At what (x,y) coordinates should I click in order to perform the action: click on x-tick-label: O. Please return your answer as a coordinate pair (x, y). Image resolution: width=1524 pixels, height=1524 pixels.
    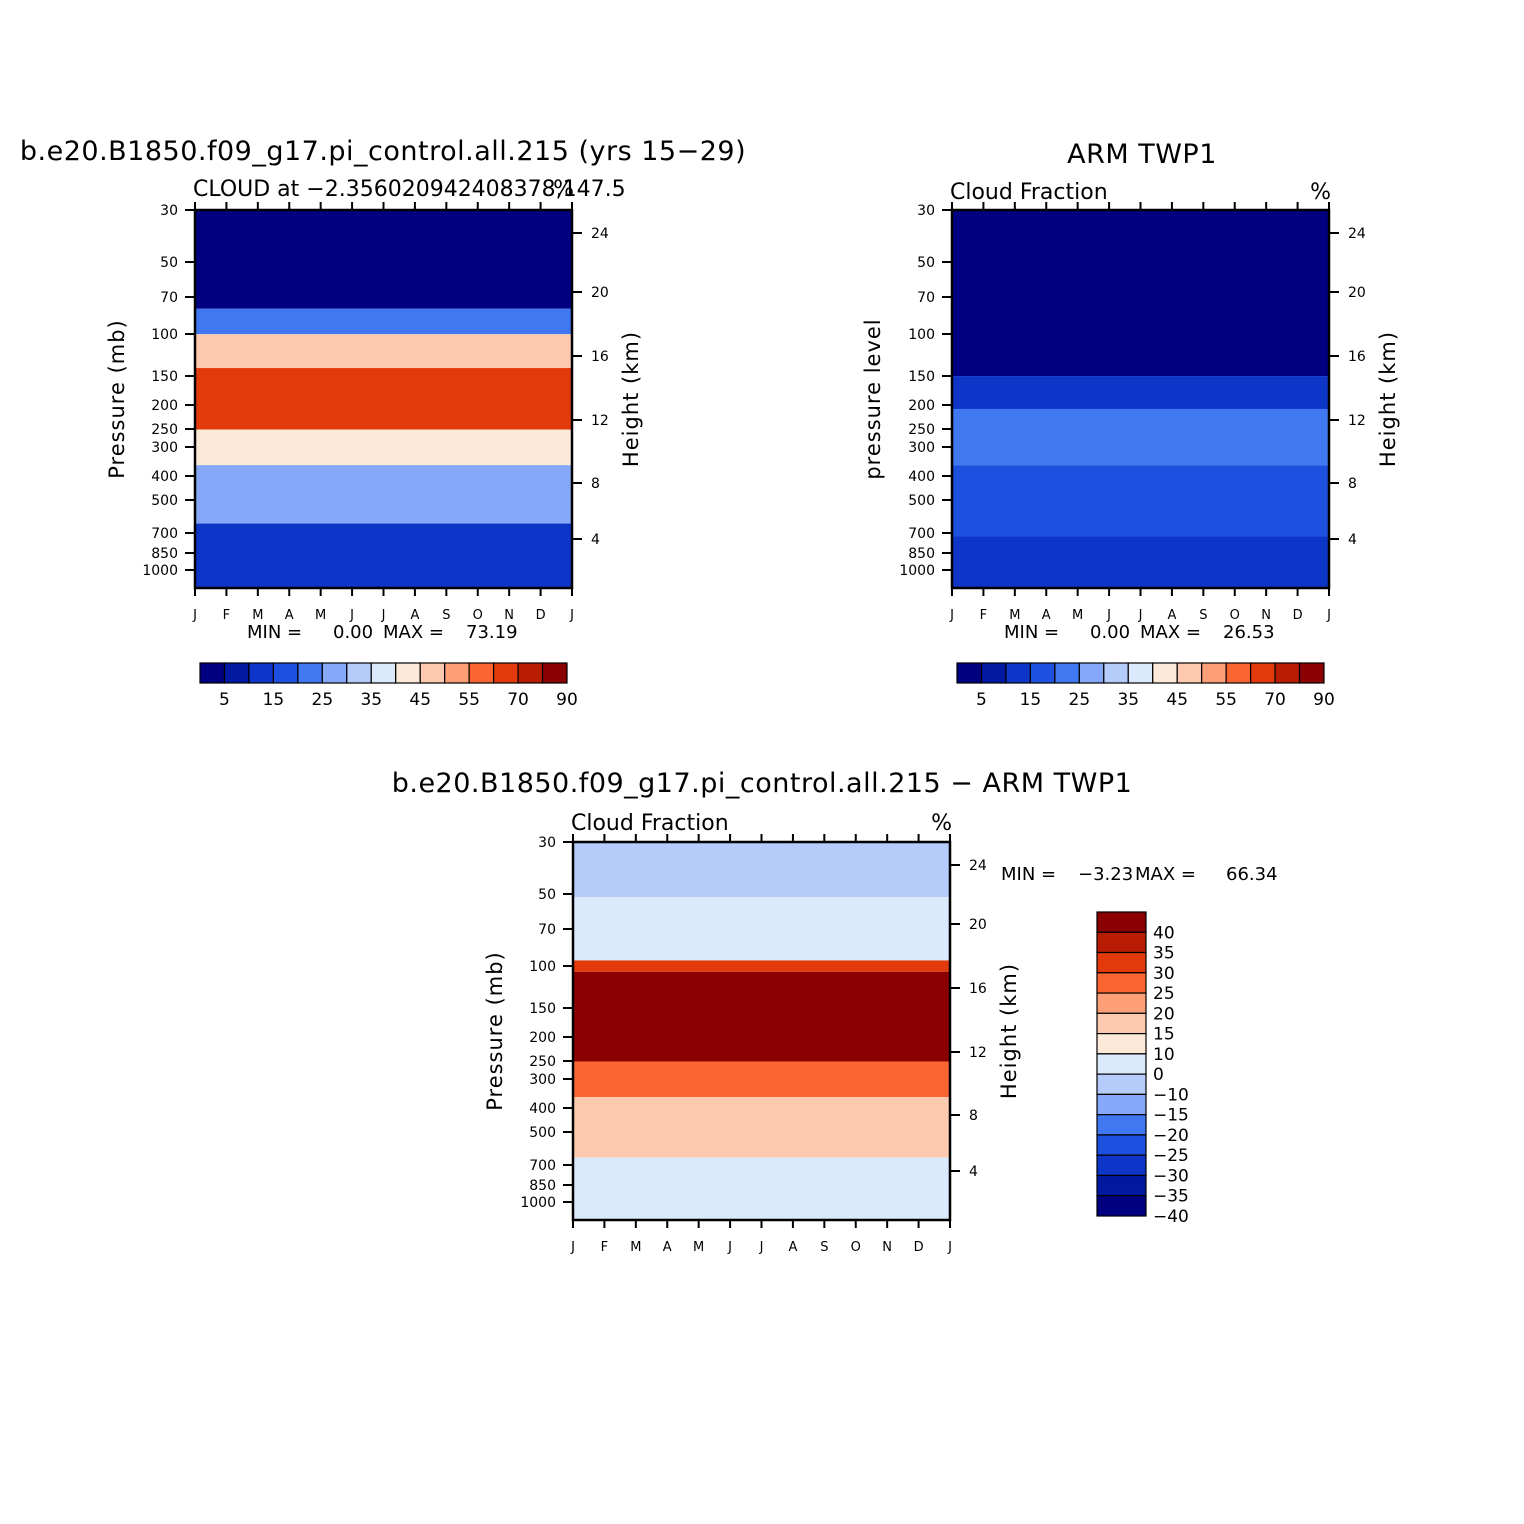
    Looking at the image, I should click on (1235, 615).